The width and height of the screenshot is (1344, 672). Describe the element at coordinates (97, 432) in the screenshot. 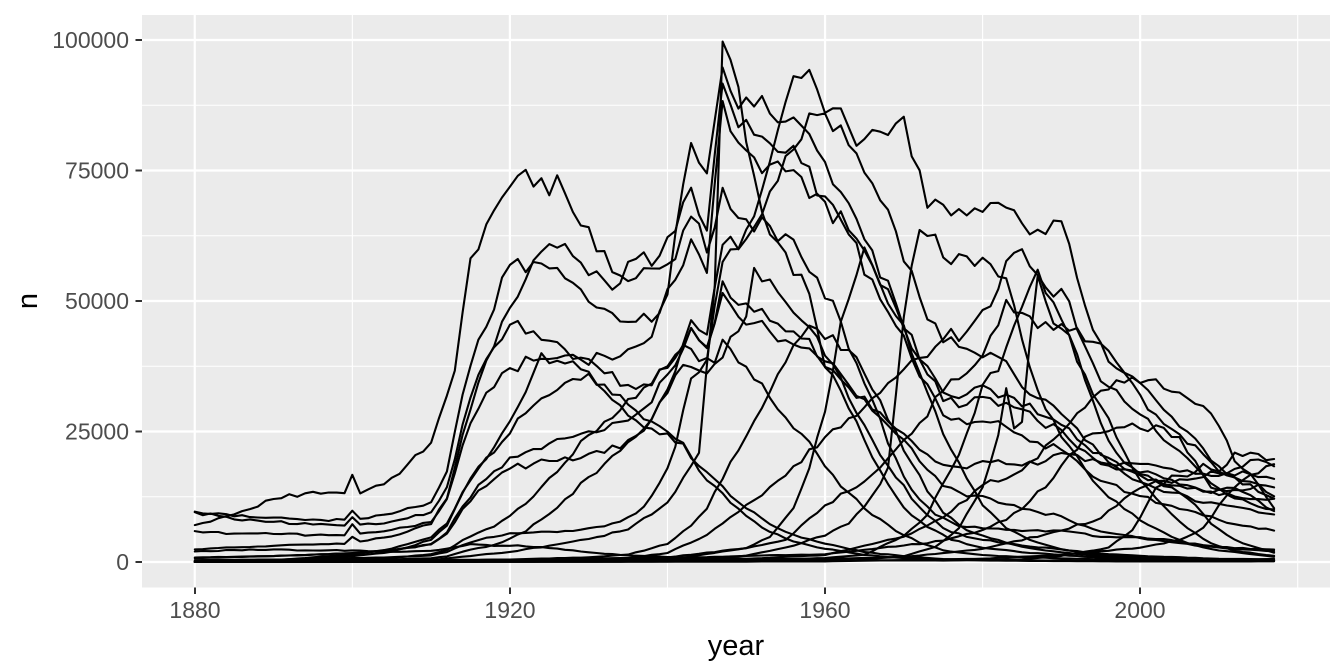

I see `y-tick-label-25000: 25000` at that location.